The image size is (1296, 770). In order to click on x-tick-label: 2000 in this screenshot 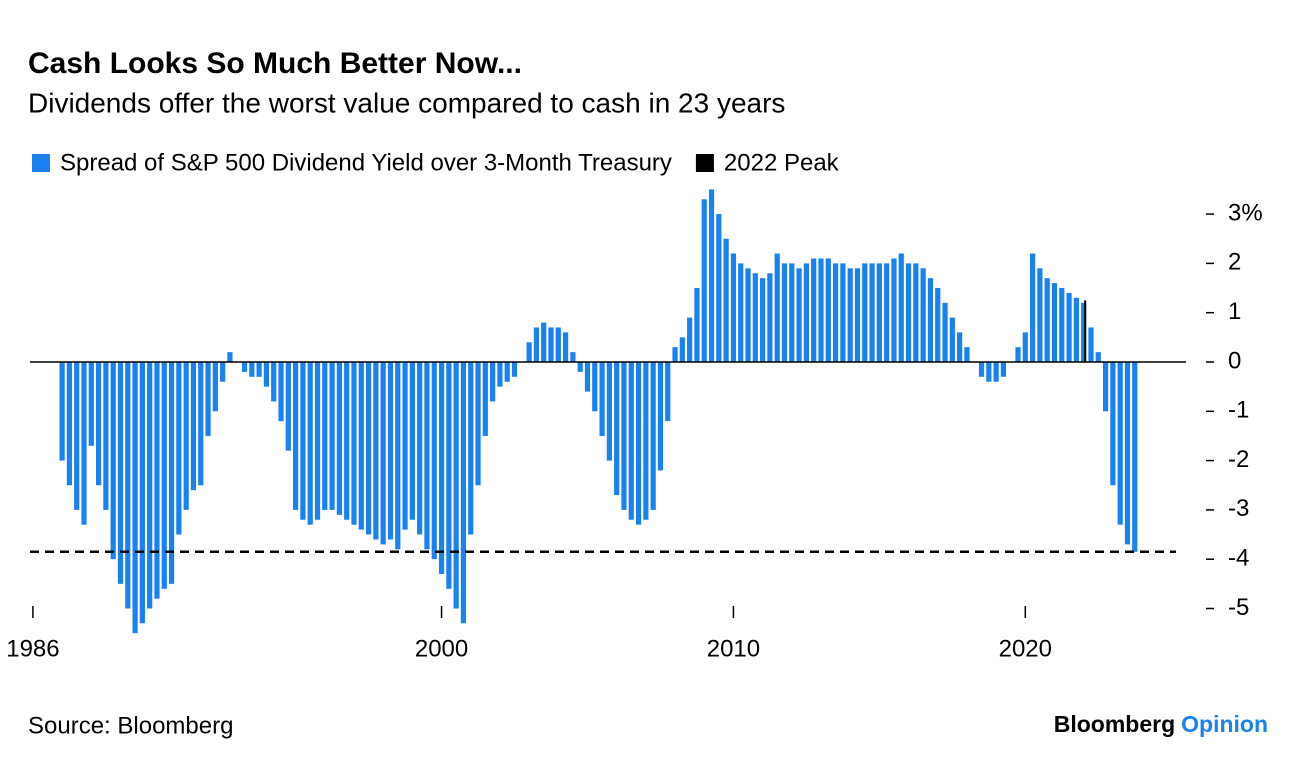, I will do `click(441, 648)`.